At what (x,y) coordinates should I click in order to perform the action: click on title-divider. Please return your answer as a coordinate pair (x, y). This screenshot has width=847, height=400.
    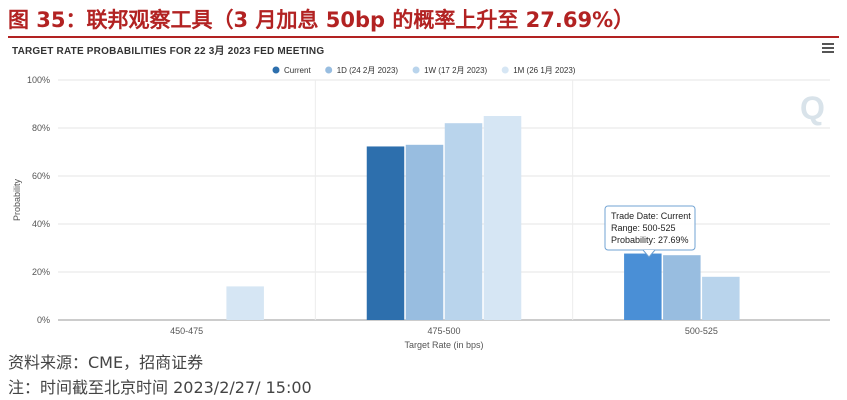
    Looking at the image, I should click on (423, 37).